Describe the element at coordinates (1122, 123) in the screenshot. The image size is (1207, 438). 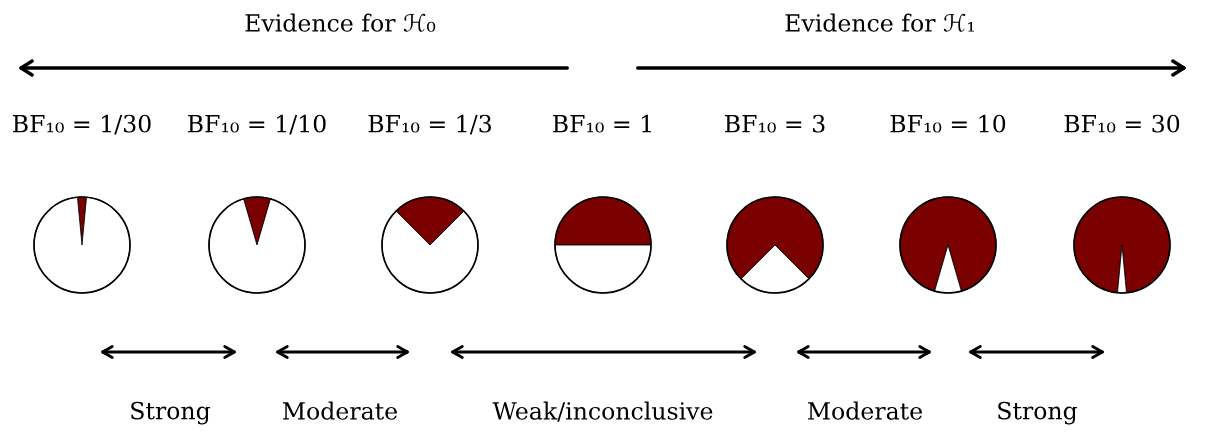
I see `chart-title: BF₁₀ = 30` at that location.